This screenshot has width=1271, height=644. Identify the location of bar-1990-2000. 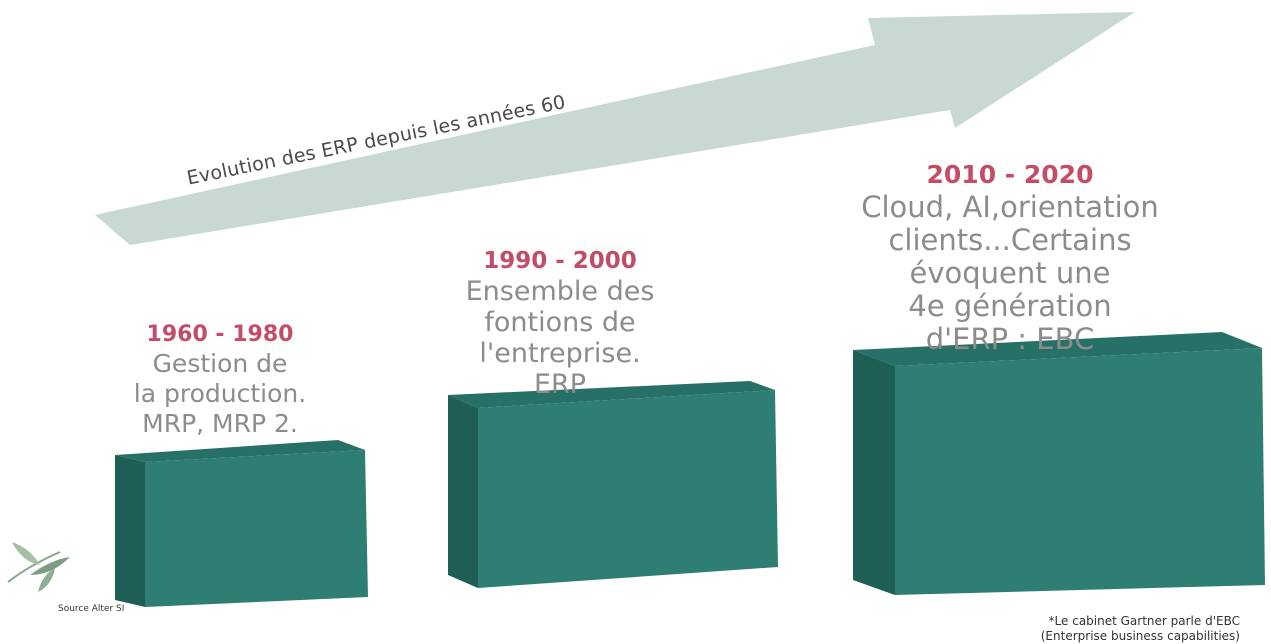
(613, 484).